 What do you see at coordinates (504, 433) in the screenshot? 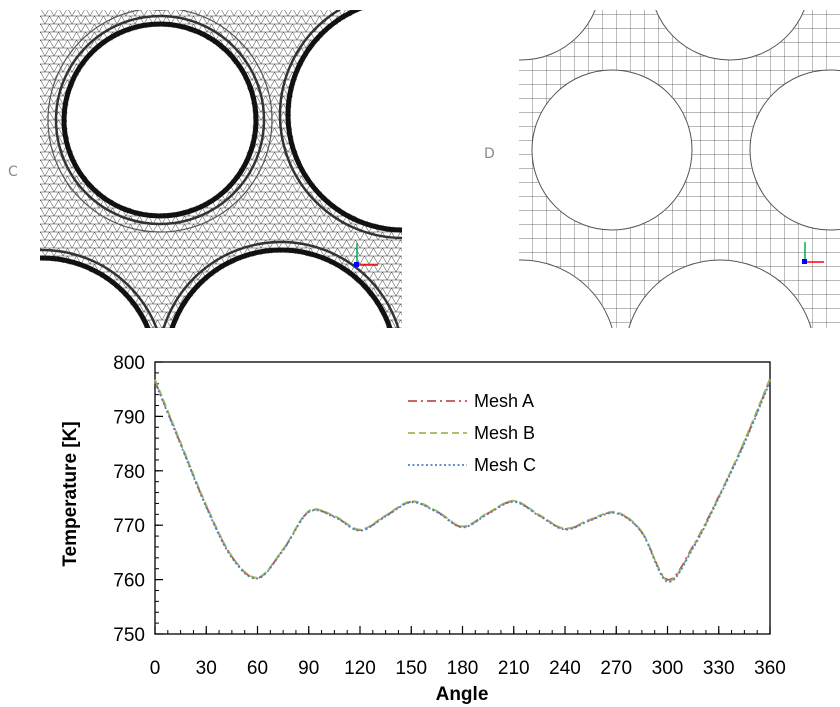
I see `legend-label-mesh-b: Mesh B` at bounding box center [504, 433].